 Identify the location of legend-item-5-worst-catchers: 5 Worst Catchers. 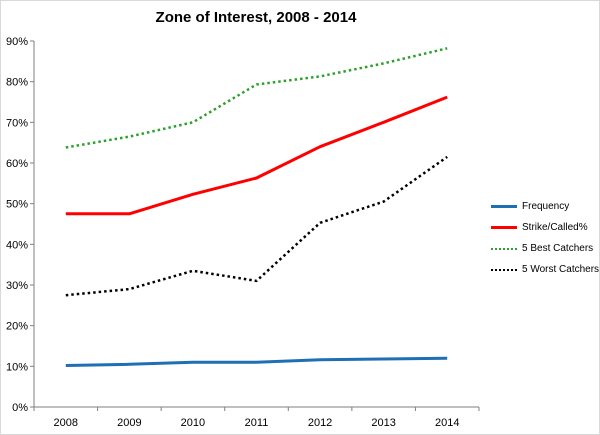
(545, 269).